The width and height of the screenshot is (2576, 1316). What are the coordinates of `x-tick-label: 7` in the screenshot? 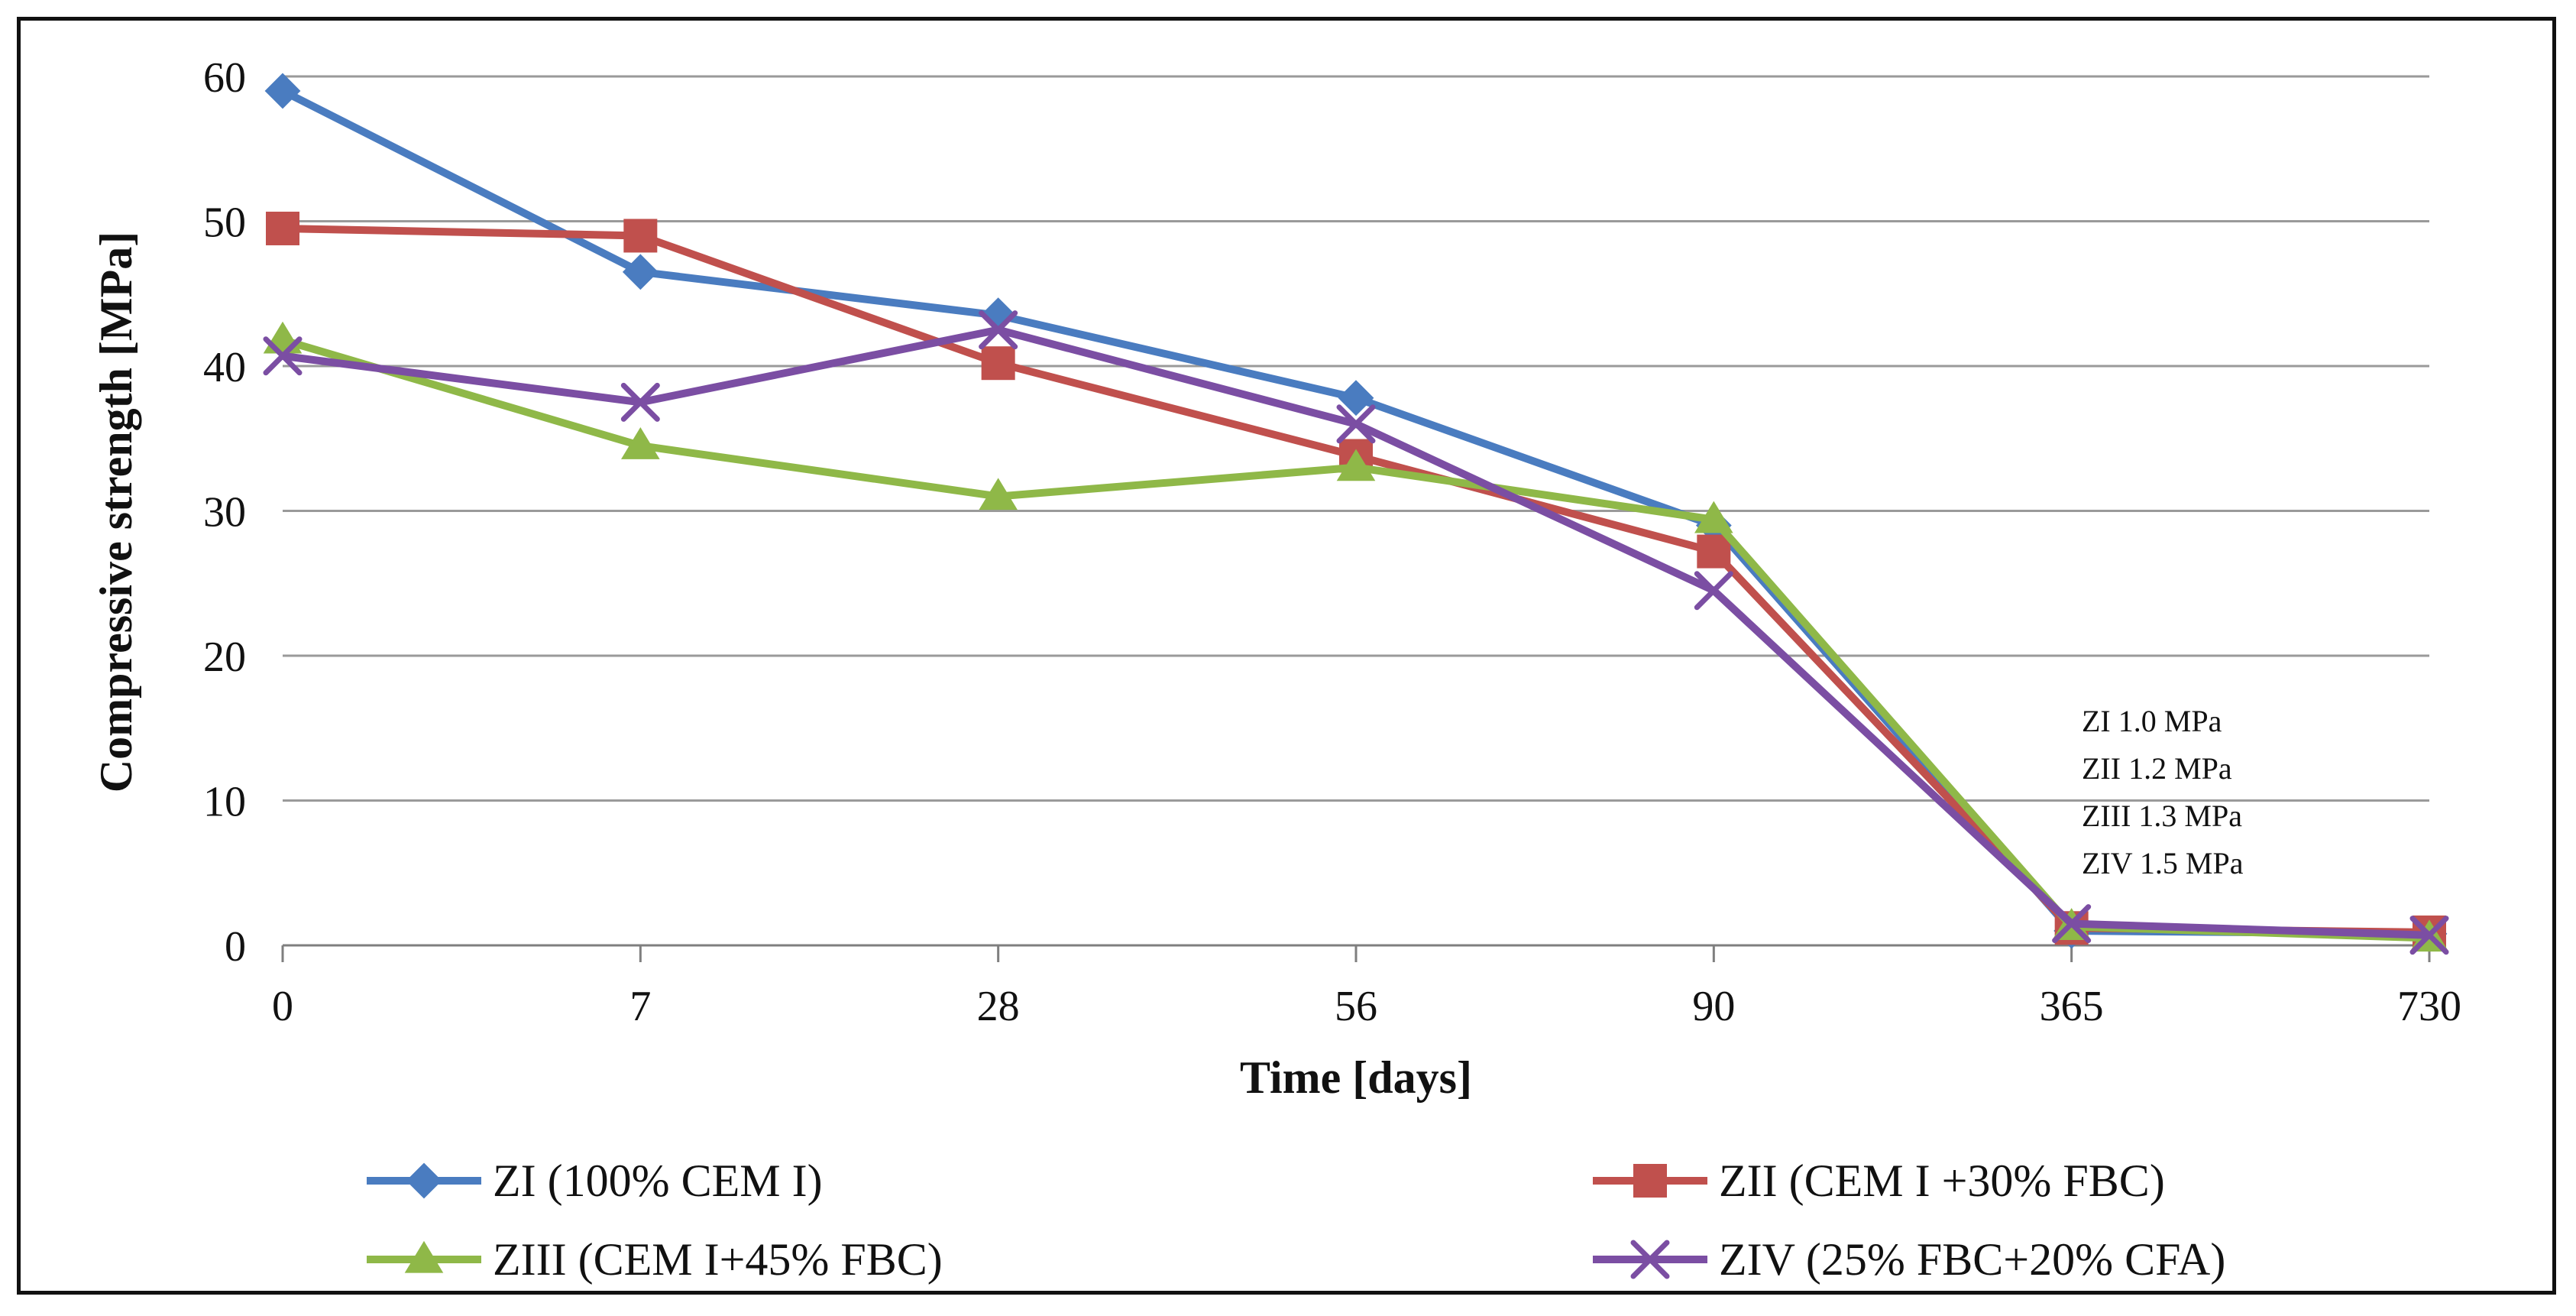 It's located at (640, 1007).